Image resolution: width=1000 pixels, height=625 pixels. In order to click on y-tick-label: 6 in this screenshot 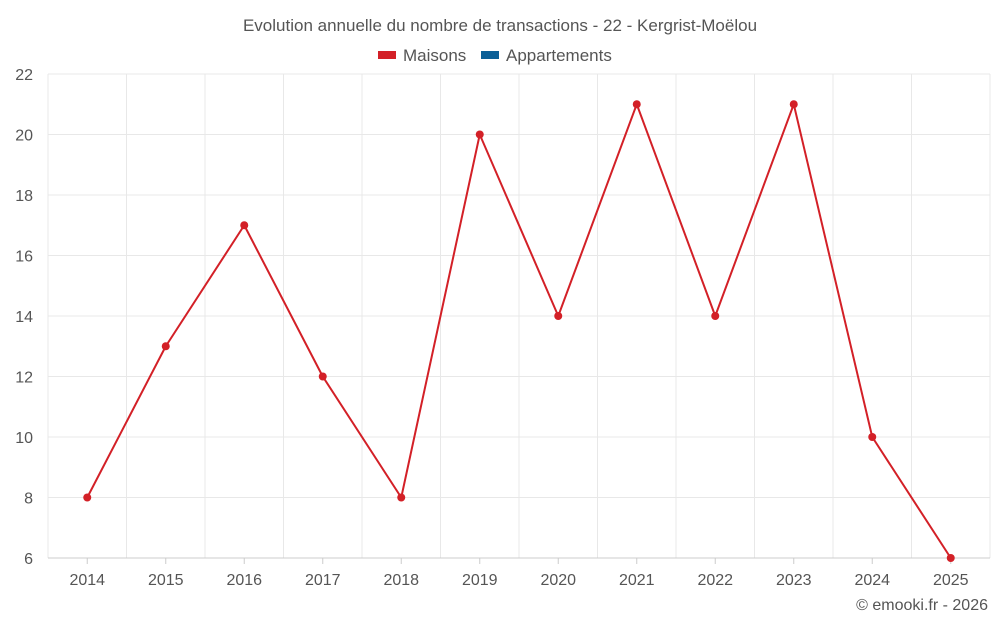, I will do `click(28, 559)`.